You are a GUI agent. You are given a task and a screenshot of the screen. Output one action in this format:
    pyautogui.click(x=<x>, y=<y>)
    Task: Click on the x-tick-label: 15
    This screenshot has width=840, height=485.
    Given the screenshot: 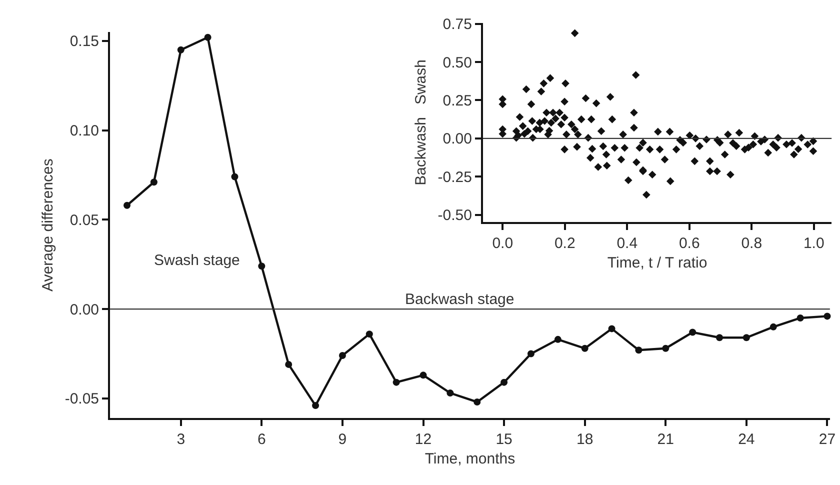 What is the action you would take?
    pyautogui.click(x=504, y=439)
    